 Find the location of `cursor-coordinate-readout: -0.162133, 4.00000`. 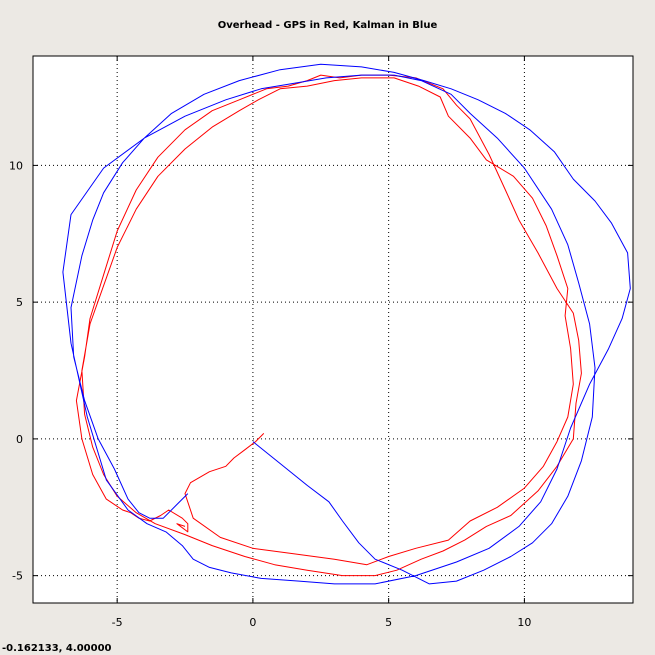

cursor-coordinate-readout: -0.162133, 4.00000 is located at coordinates (57, 648).